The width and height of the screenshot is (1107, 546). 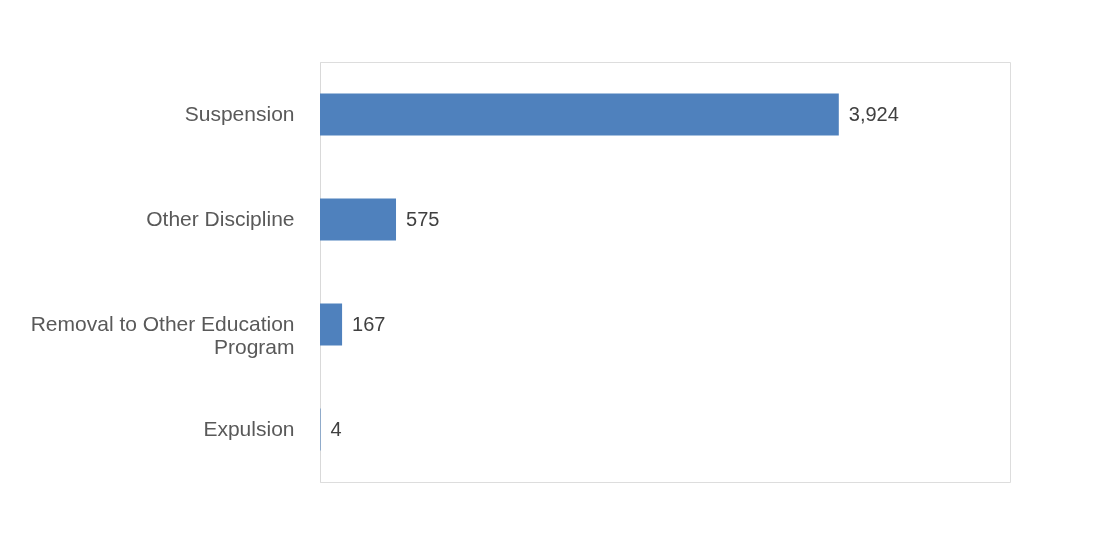 I want to click on data-label: 3,924, so click(x=873, y=113).